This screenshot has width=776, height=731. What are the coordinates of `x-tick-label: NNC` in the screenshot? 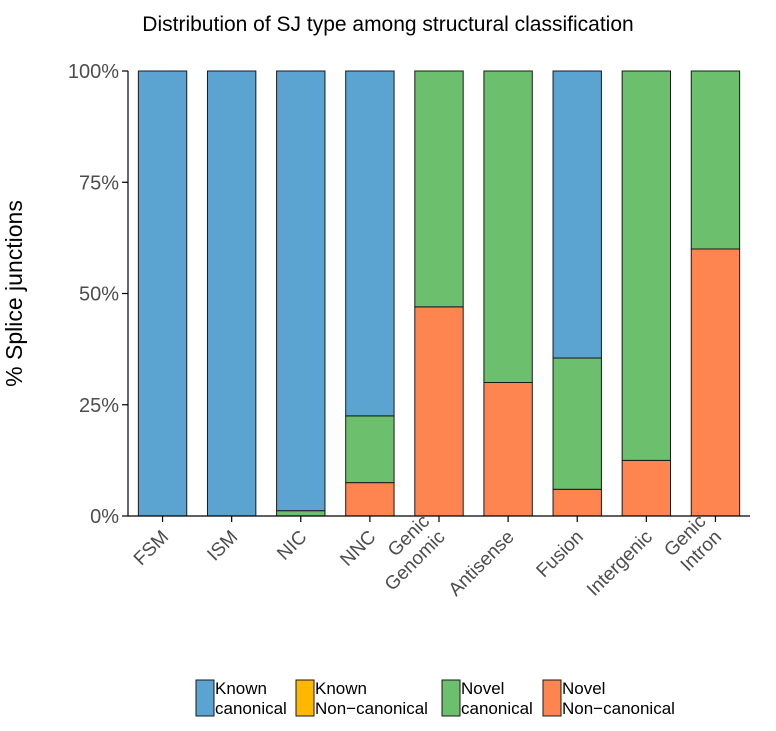 It's located at (358, 549).